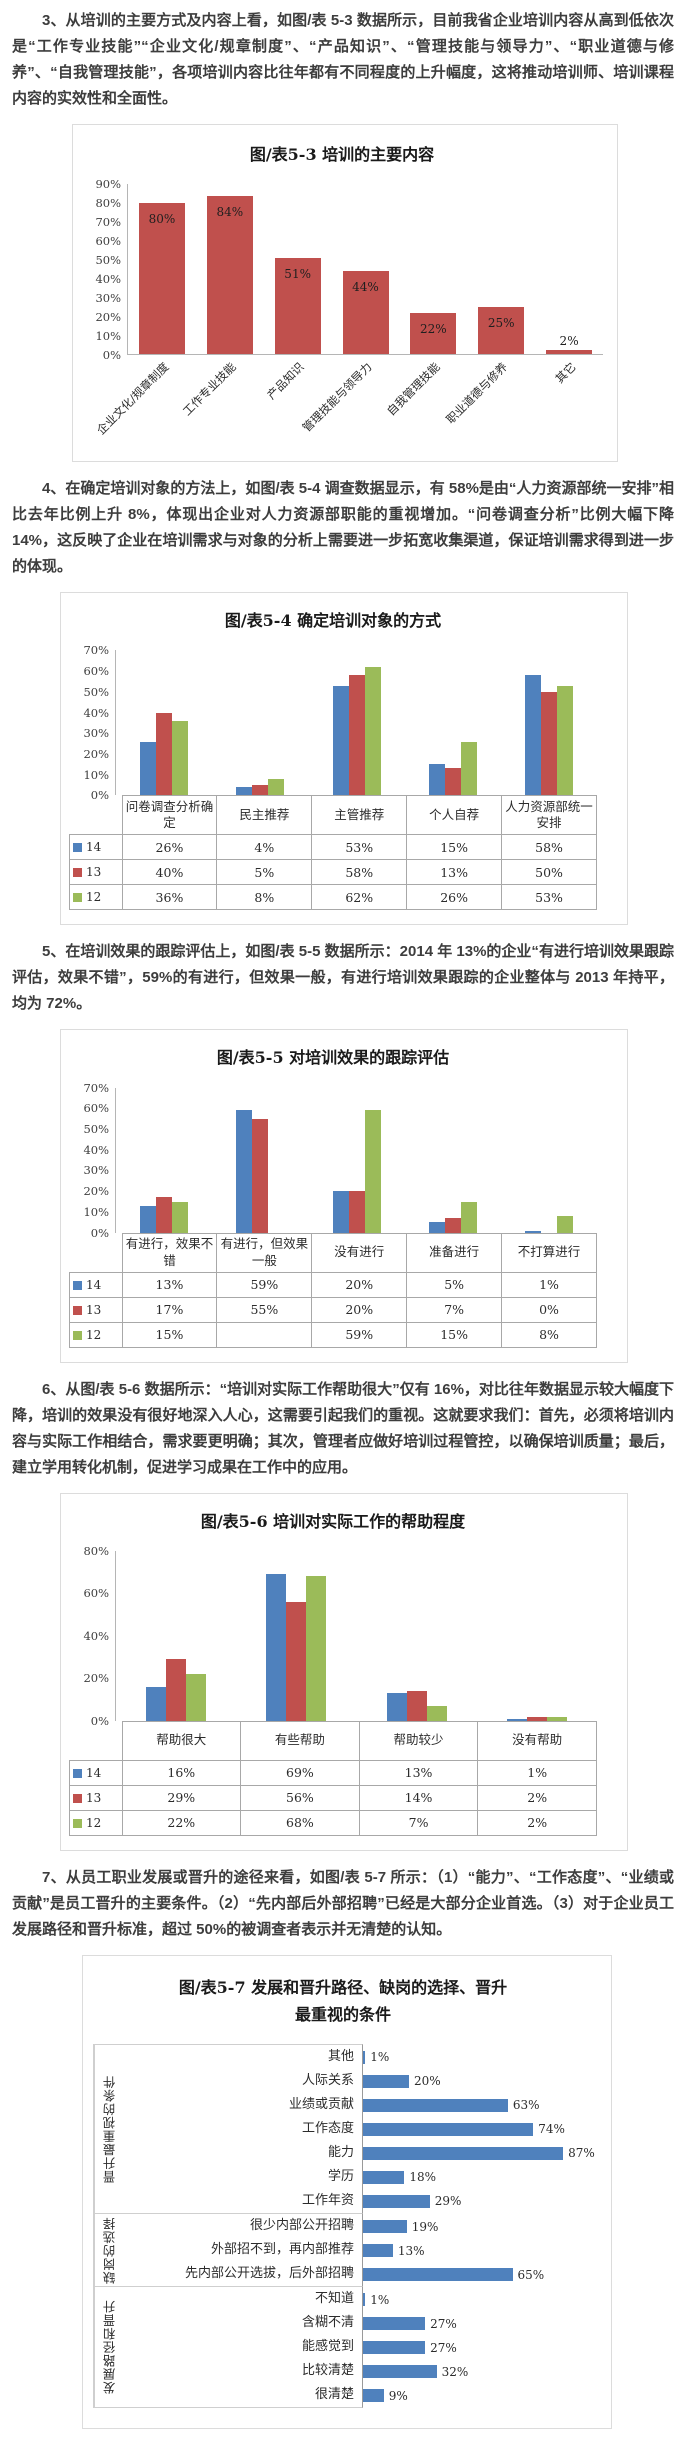 The width and height of the screenshot is (686, 2459). I want to click on bar-row: 87%, so click(479, 2153).